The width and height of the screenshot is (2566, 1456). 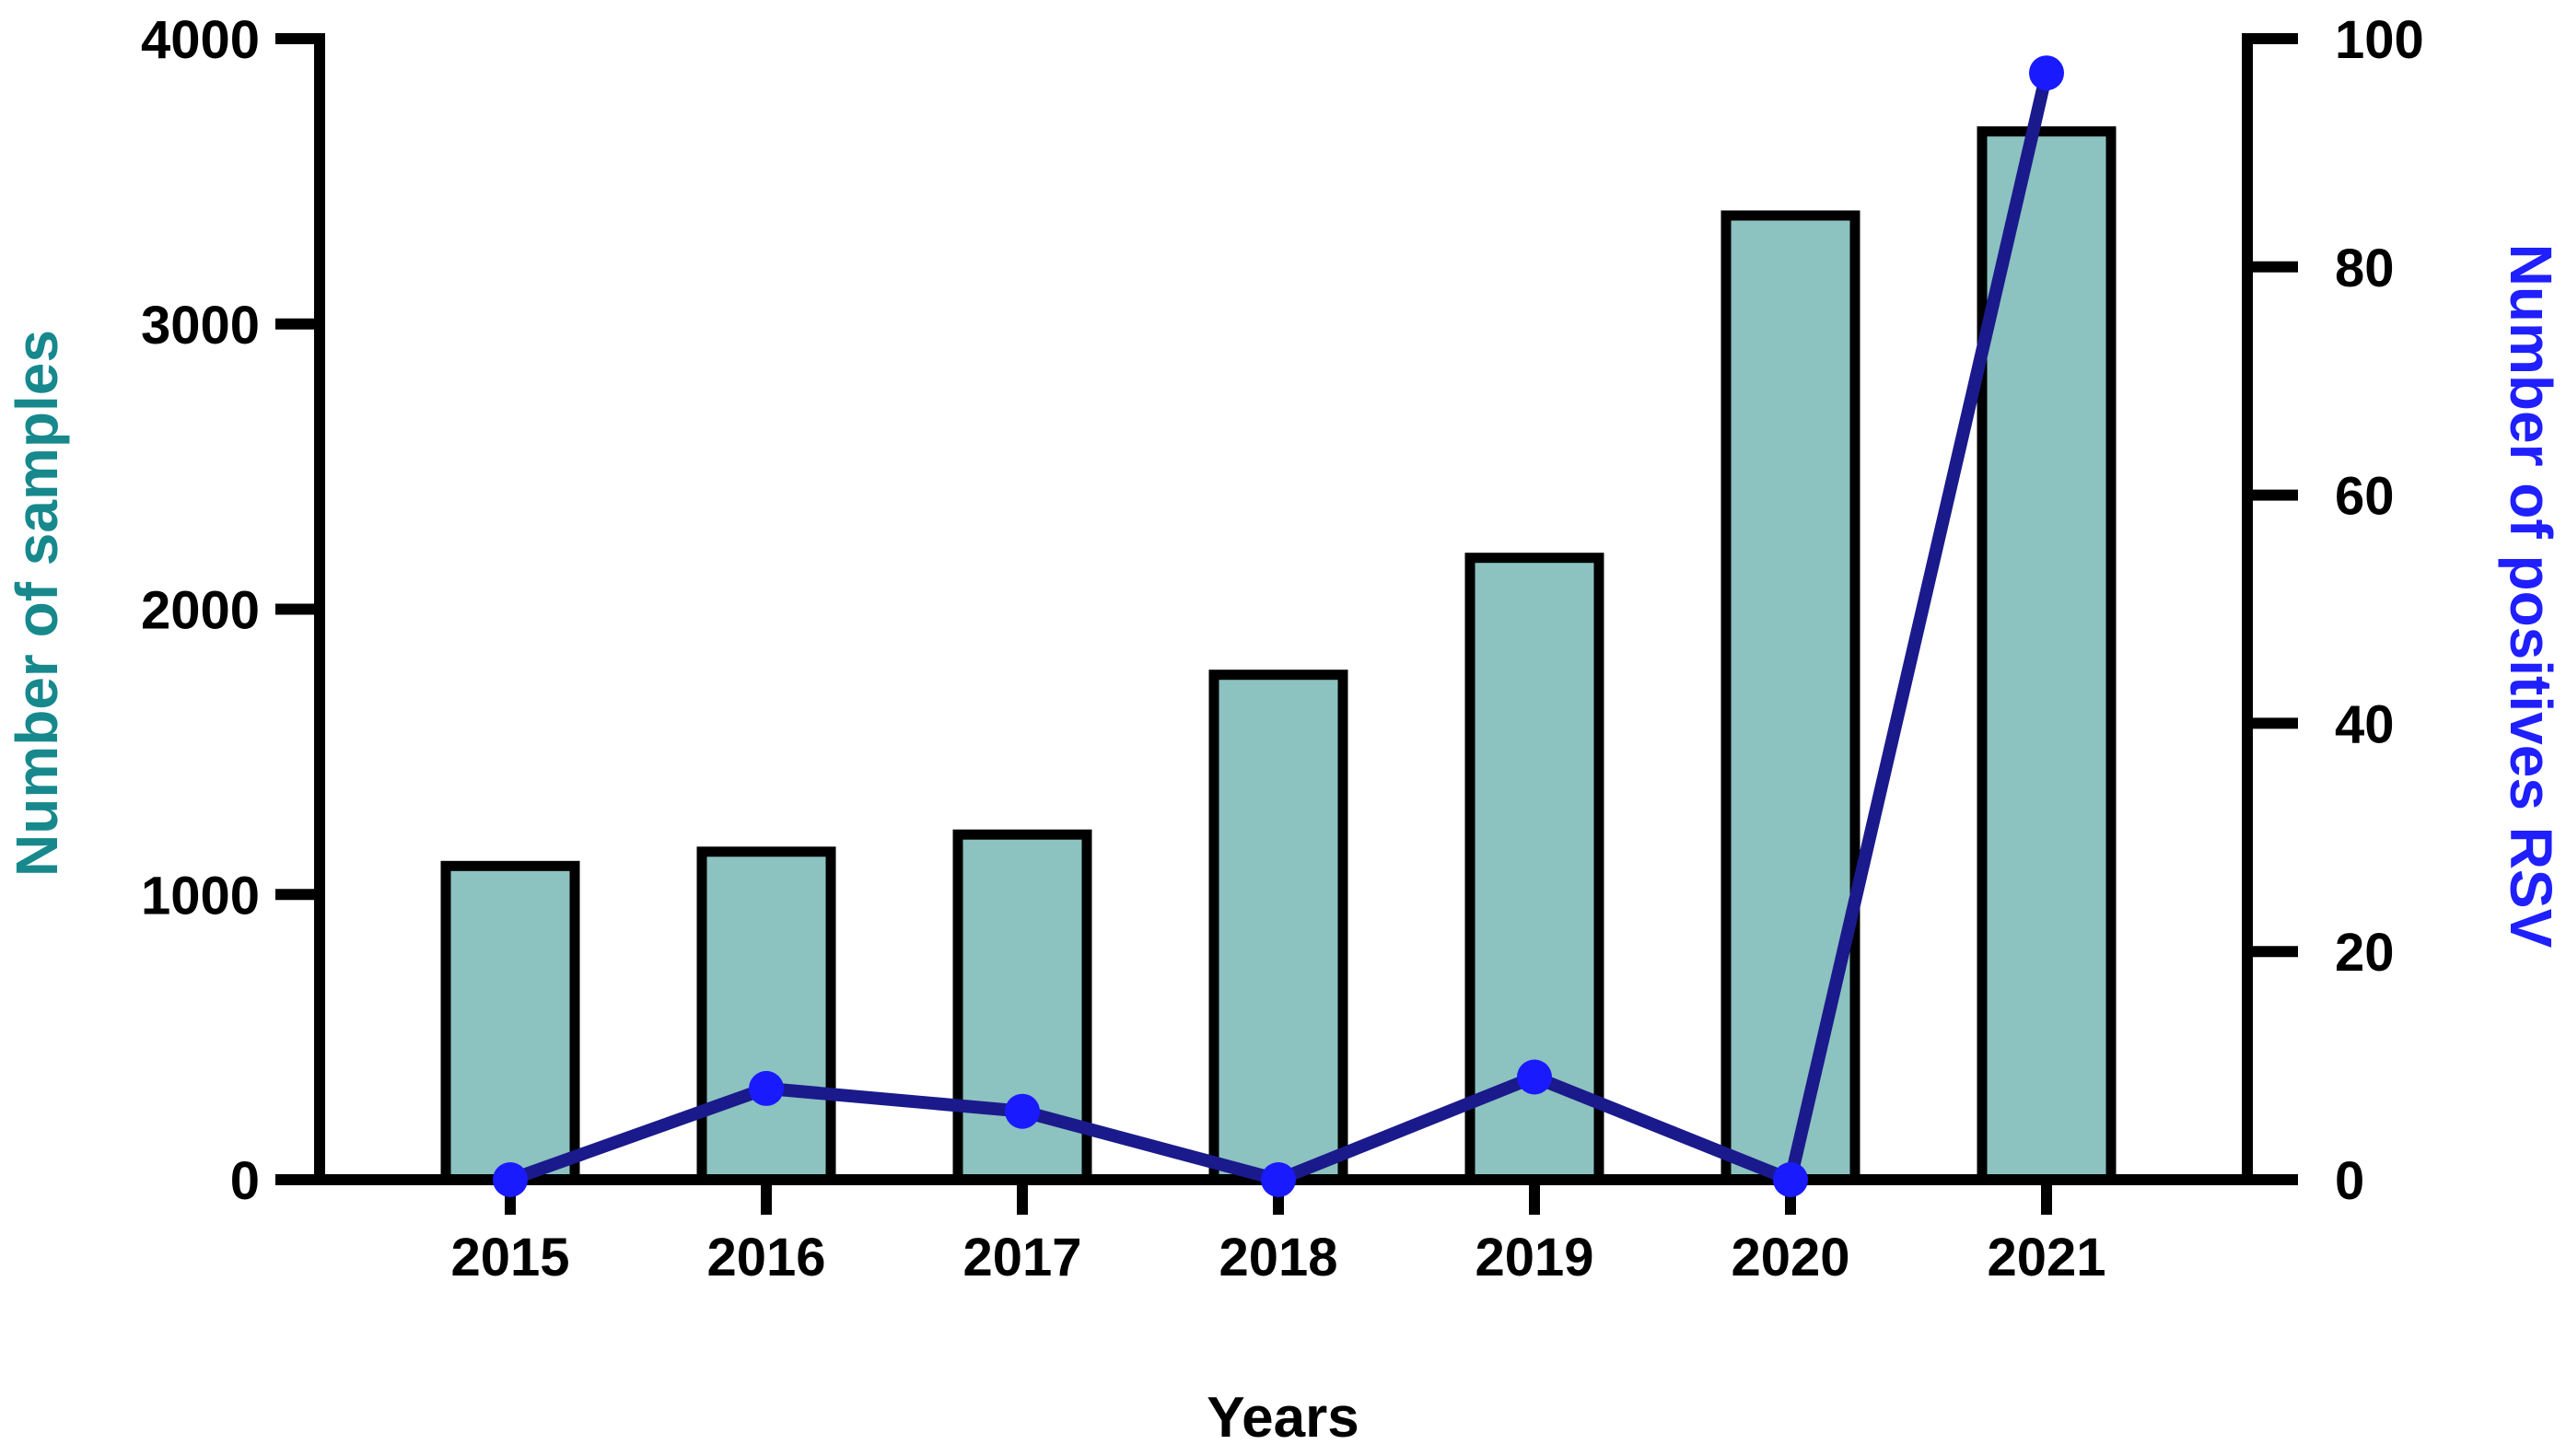 I want to click on sample-bar-2016, so click(x=766, y=1015).